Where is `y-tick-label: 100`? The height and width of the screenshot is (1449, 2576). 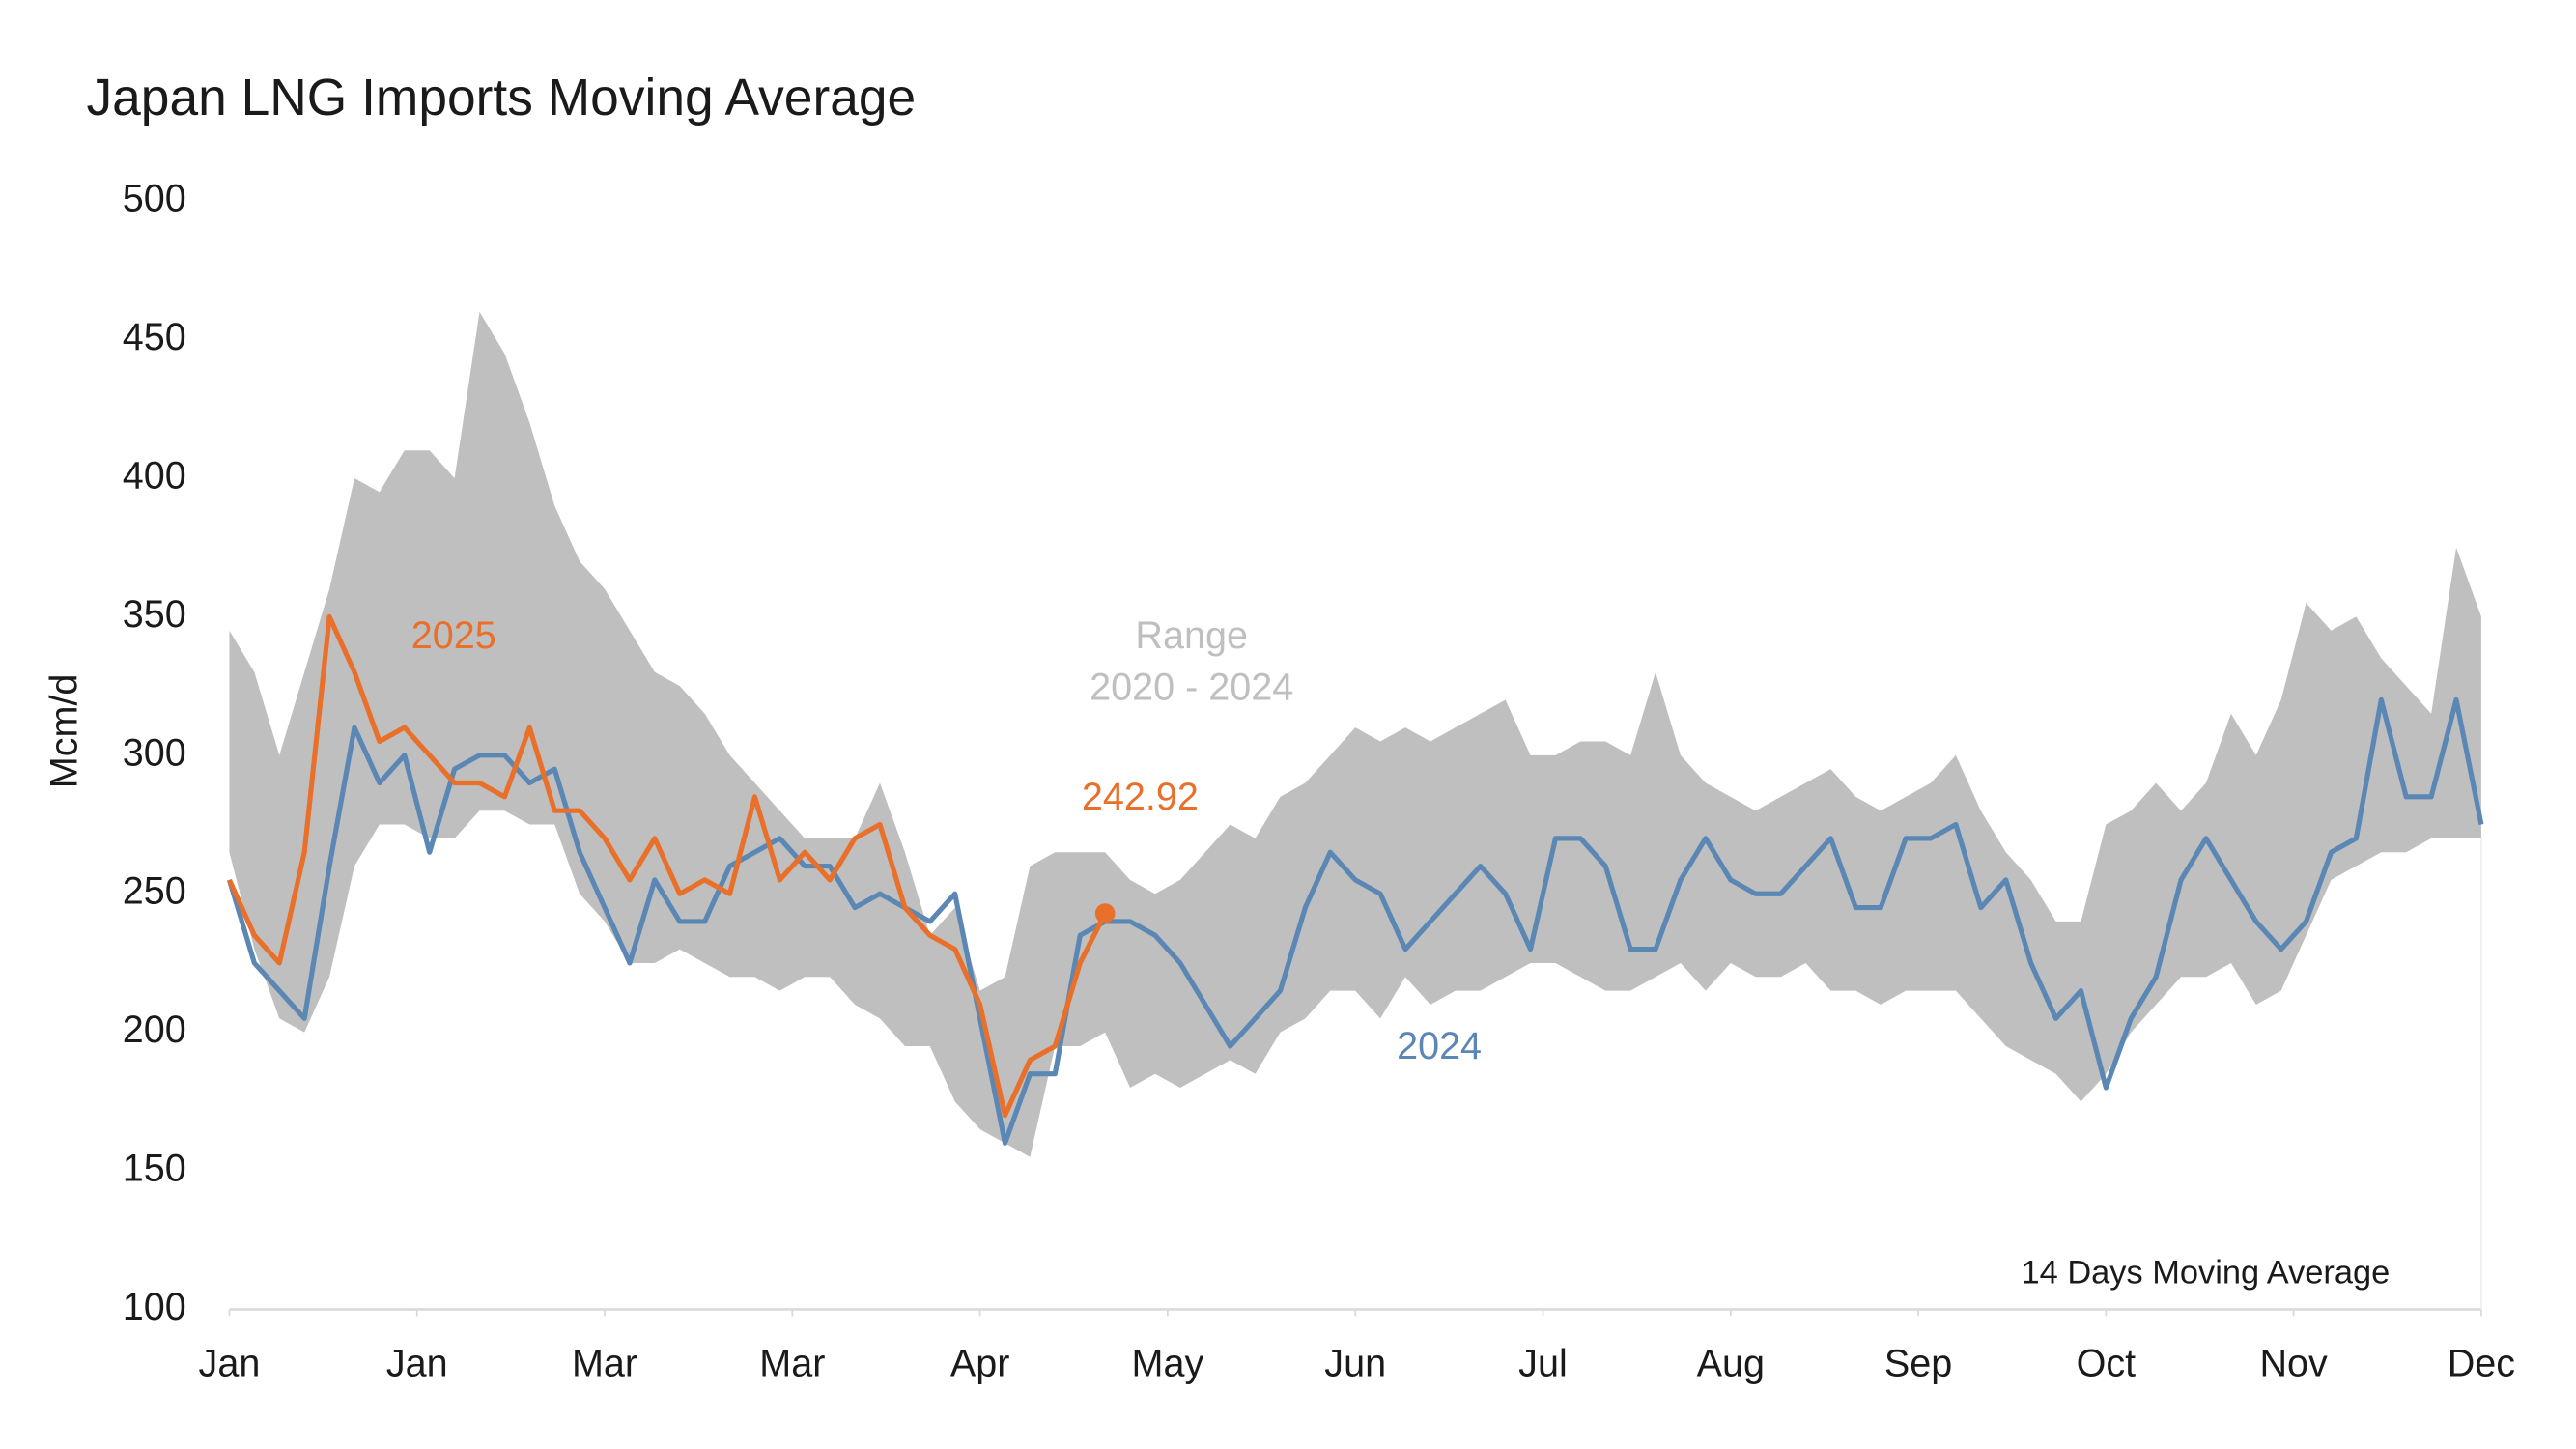
y-tick-label: 100 is located at coordinates (154, 1307).